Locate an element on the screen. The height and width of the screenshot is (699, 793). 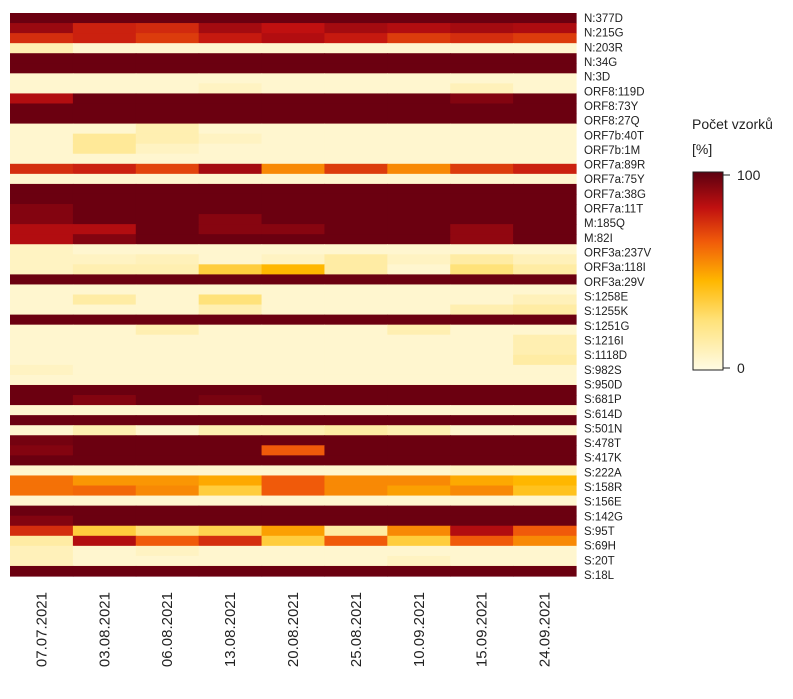
row-label: S:1216I is located at coordinates (604, 342).